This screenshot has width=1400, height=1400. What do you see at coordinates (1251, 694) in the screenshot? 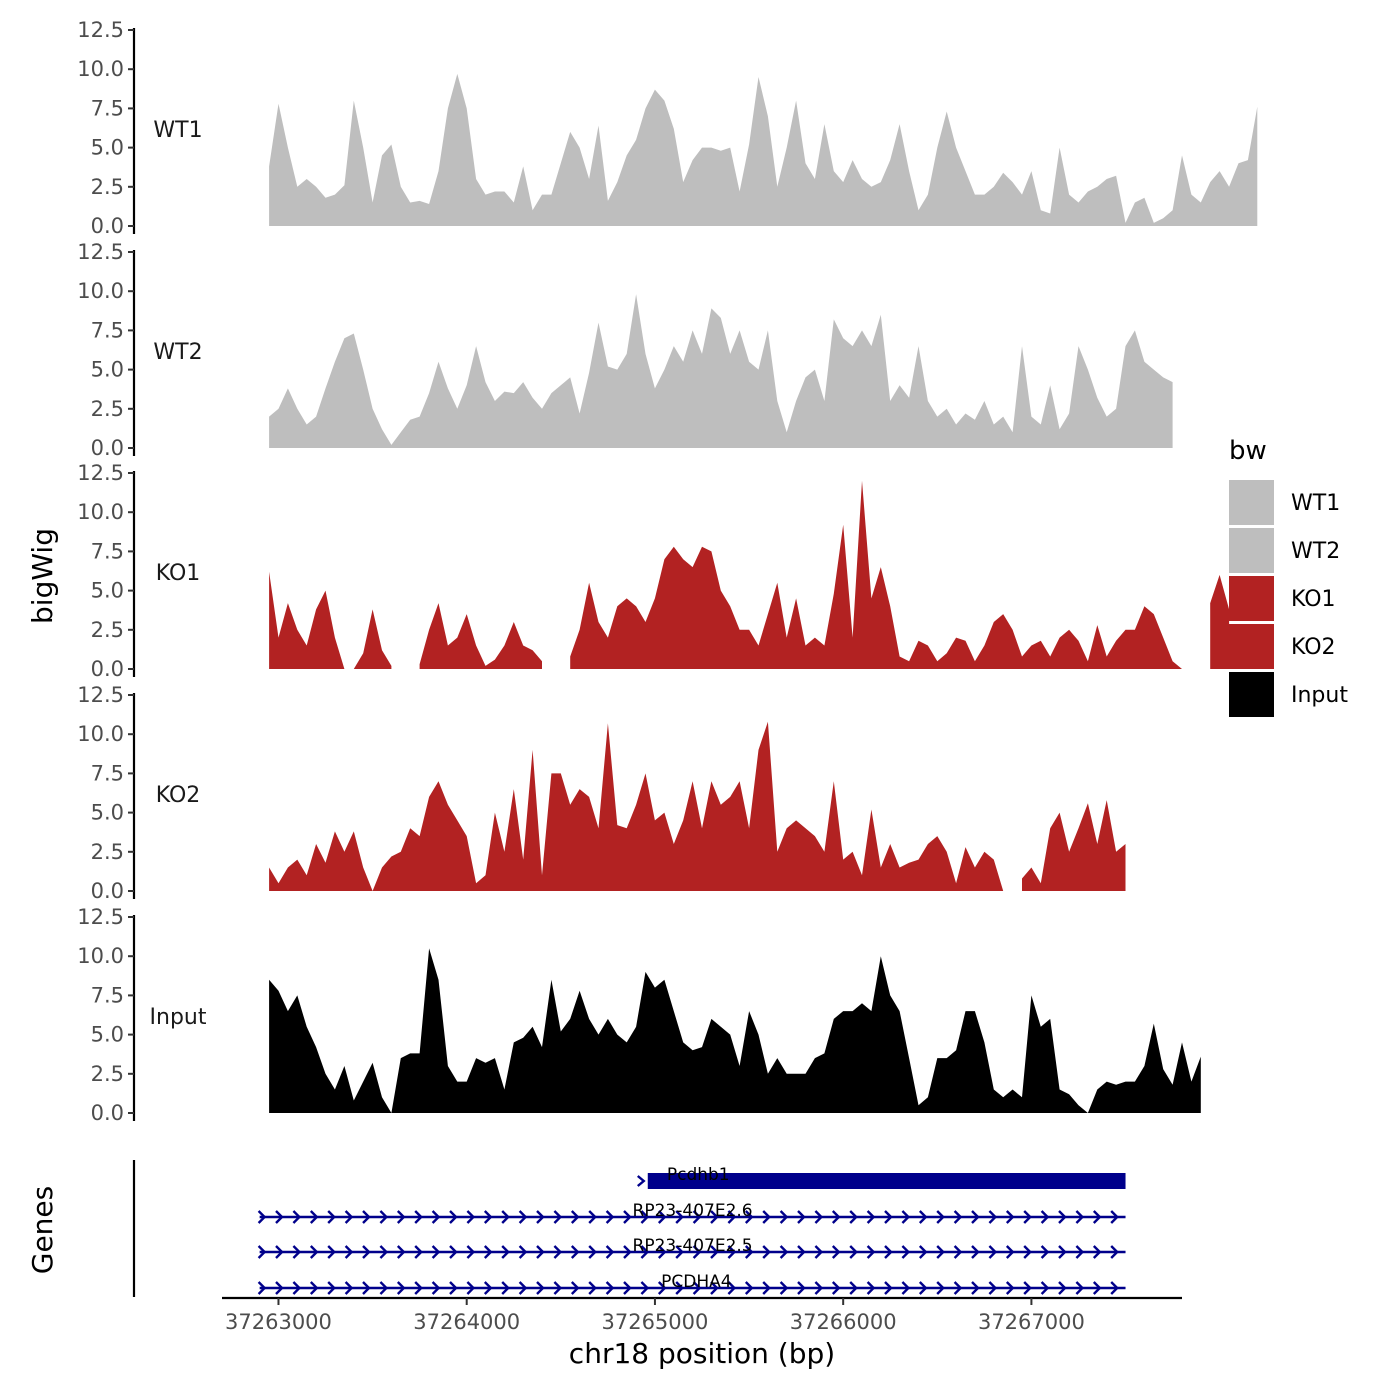
I see `legend-swatch-input` at bounding box center [1251, 694].